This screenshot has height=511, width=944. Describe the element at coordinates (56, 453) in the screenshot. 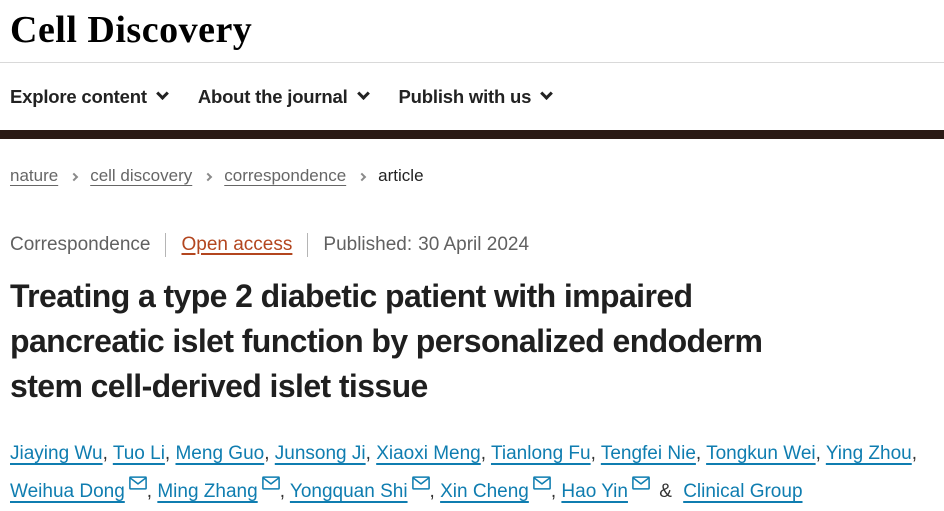

I see `author-link: Jiaying Wu` at that location.